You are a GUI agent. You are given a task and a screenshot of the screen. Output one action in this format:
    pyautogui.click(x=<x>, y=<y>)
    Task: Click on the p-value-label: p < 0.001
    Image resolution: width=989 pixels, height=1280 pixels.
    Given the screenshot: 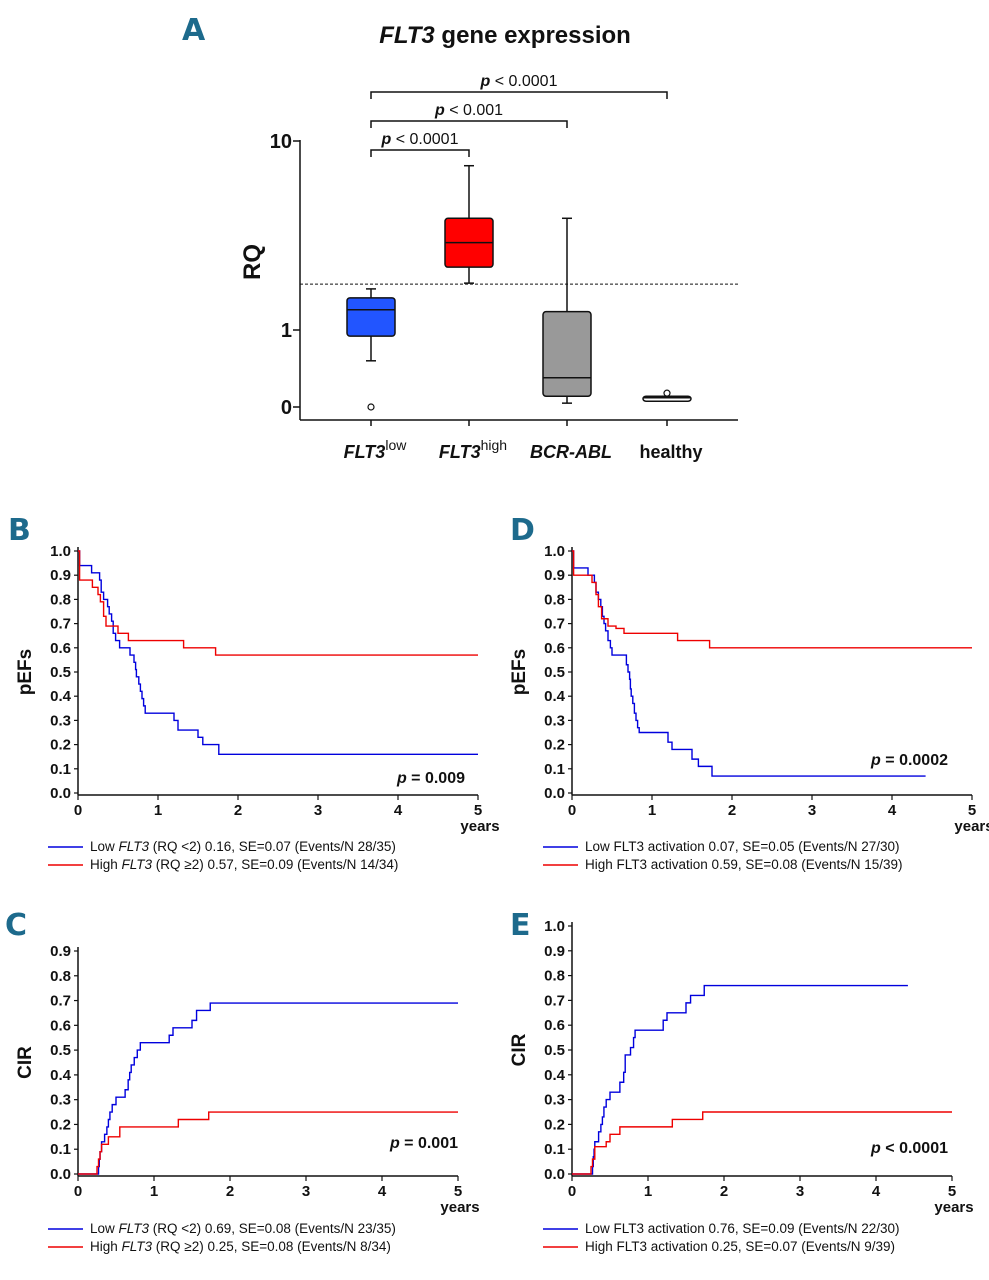 What is the action you would take?
    pyautogui.click(x=468, y=110)
    